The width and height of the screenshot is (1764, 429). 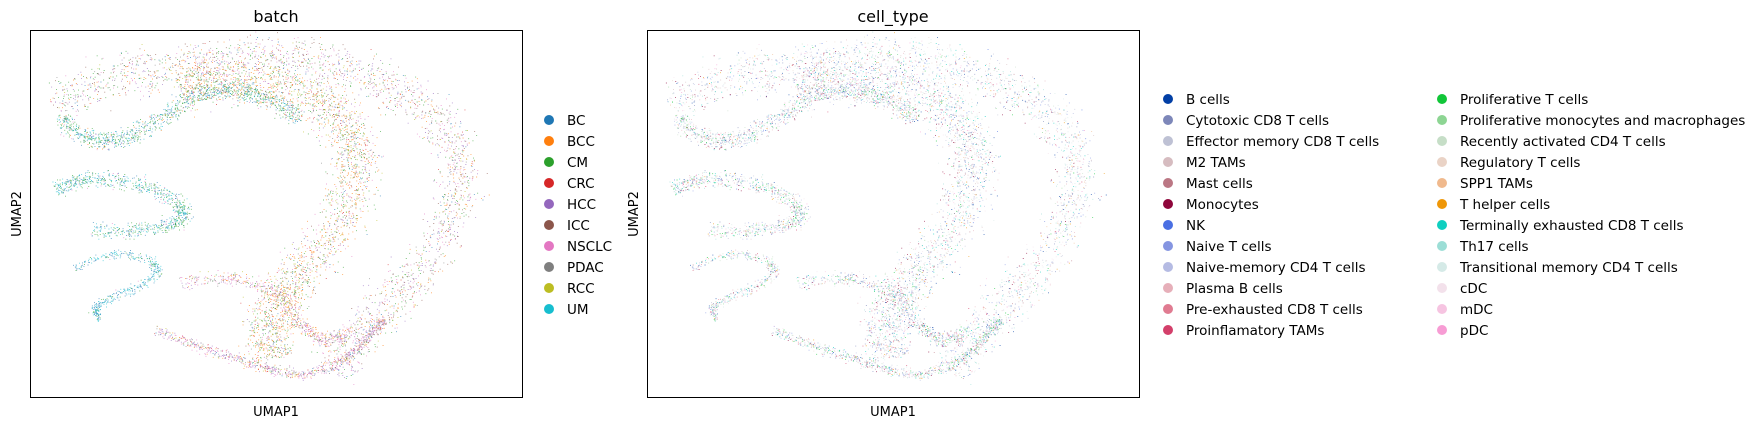 I want to click on legend-label: ICC, so click(x=578, y=226).